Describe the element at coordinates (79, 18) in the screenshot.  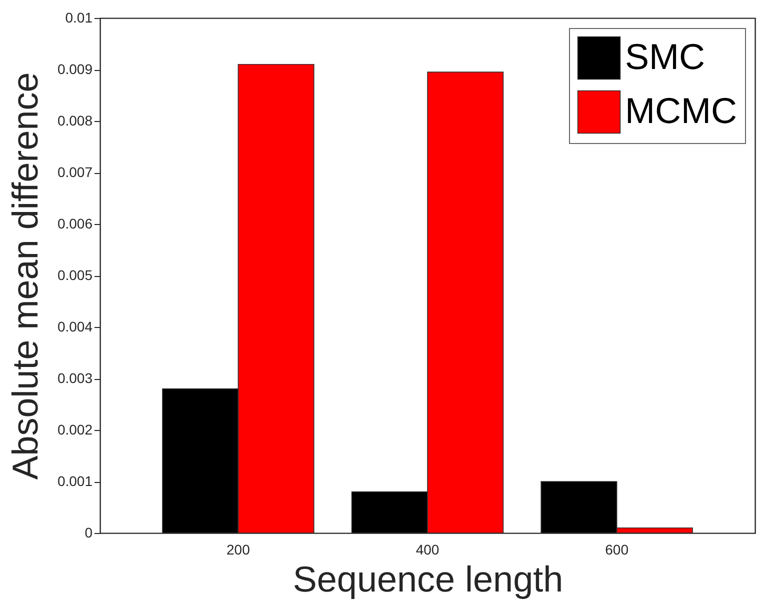
I see `y-tick-label: 0.01` at that location.